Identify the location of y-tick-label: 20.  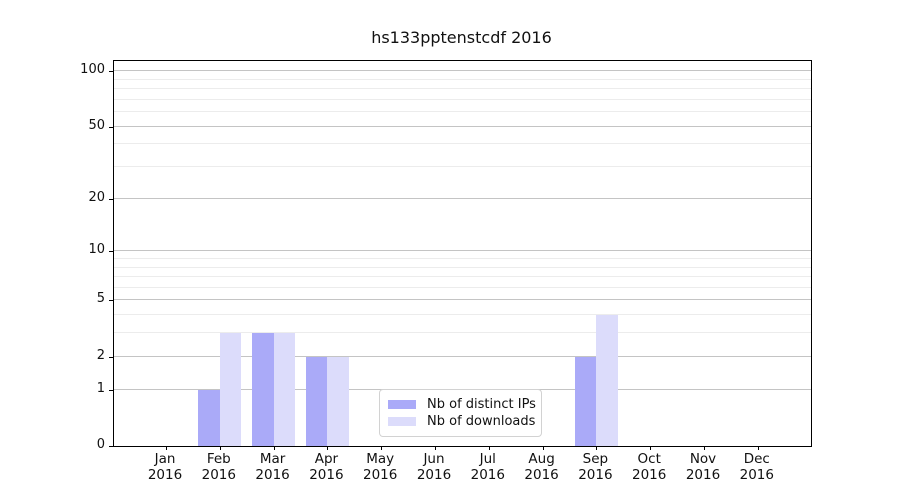
(96, 197).